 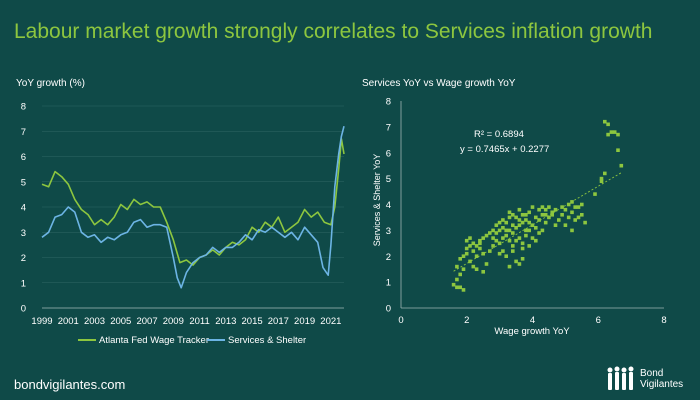 I want to click on scatter-x-tick-label: 6, so click(x=598, y=320).